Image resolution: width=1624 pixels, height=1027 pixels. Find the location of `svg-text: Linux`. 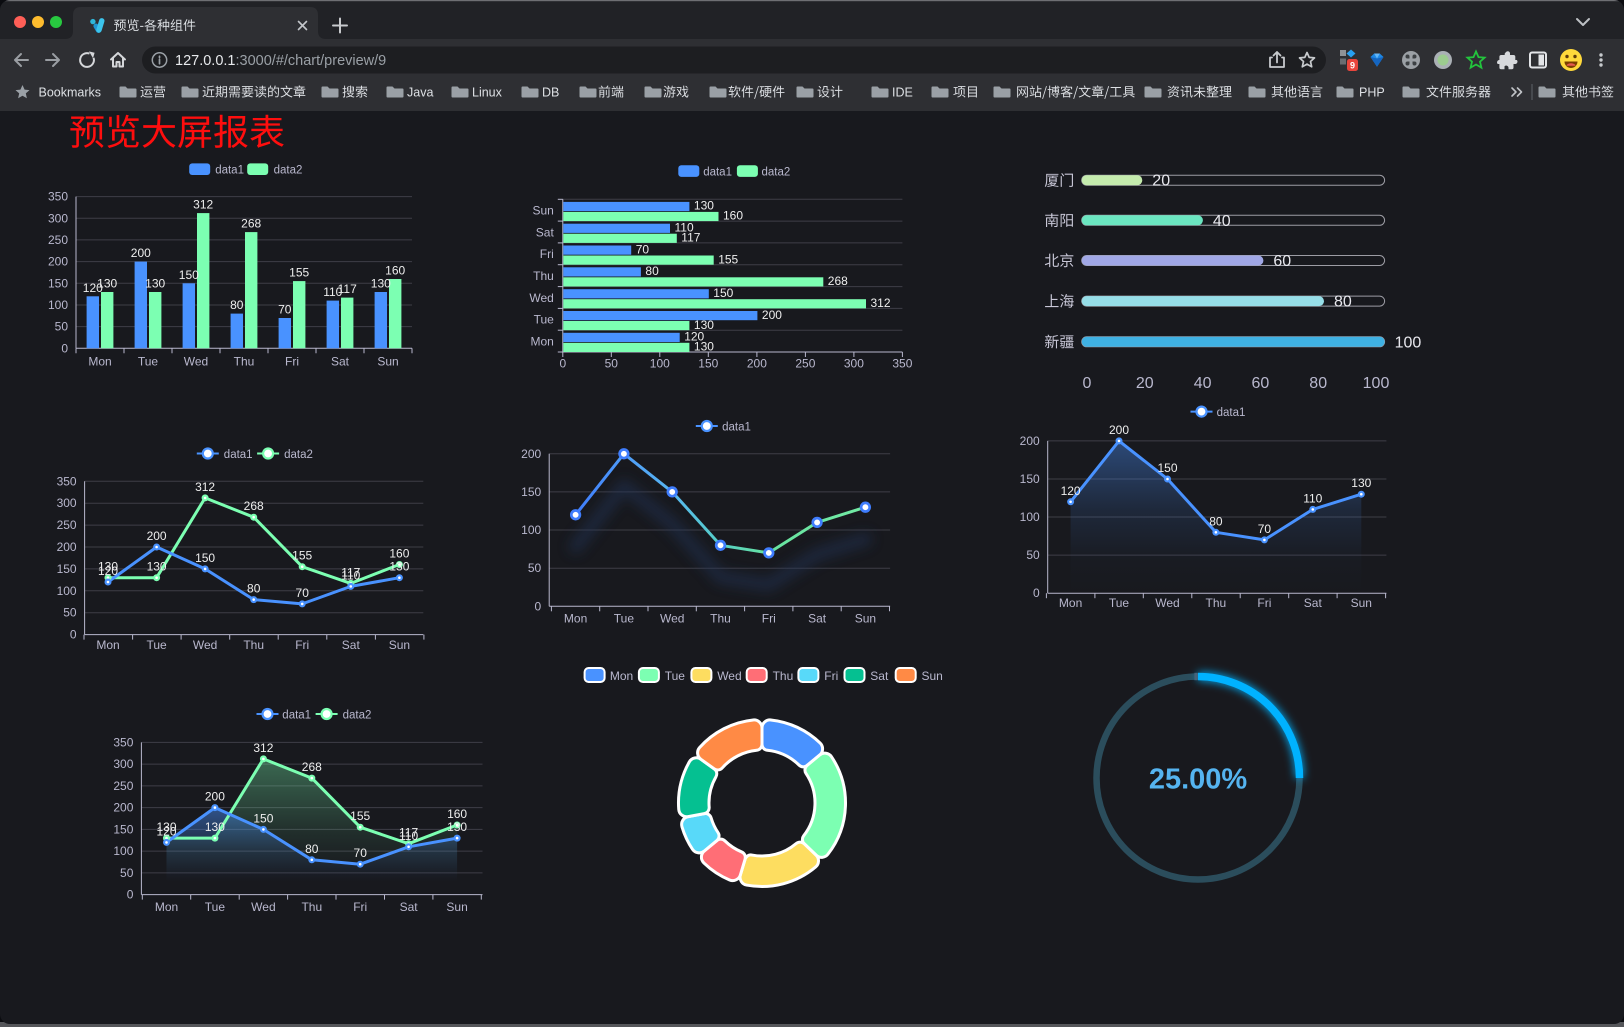

svg-text: Linux is located at coordinates (487, 93).